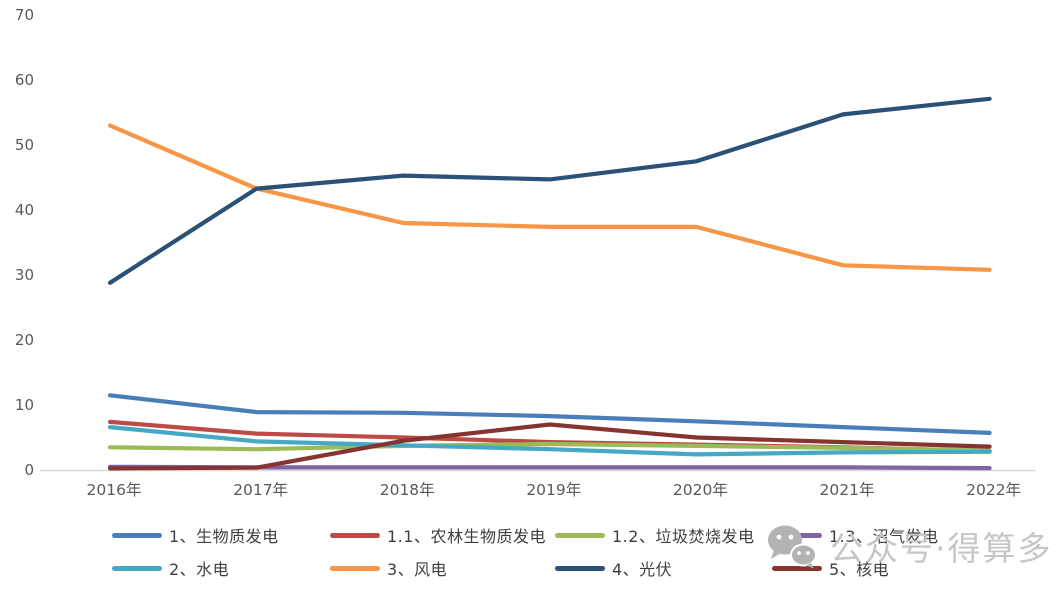 Image resolution: width=1058 pixels, height=589 pixels. I want to click on legend-label: 1.2、垃圾焚烧发电, so click(683, 536).